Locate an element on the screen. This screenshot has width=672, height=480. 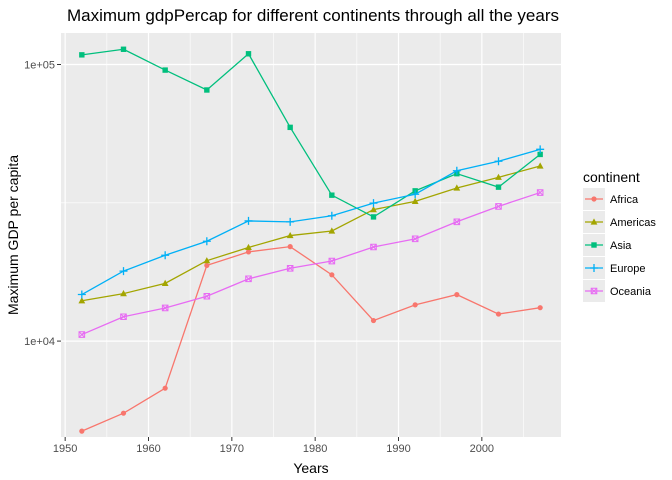
y-axis: 1e+04 1e+05 is located at coordinates (42, 204).